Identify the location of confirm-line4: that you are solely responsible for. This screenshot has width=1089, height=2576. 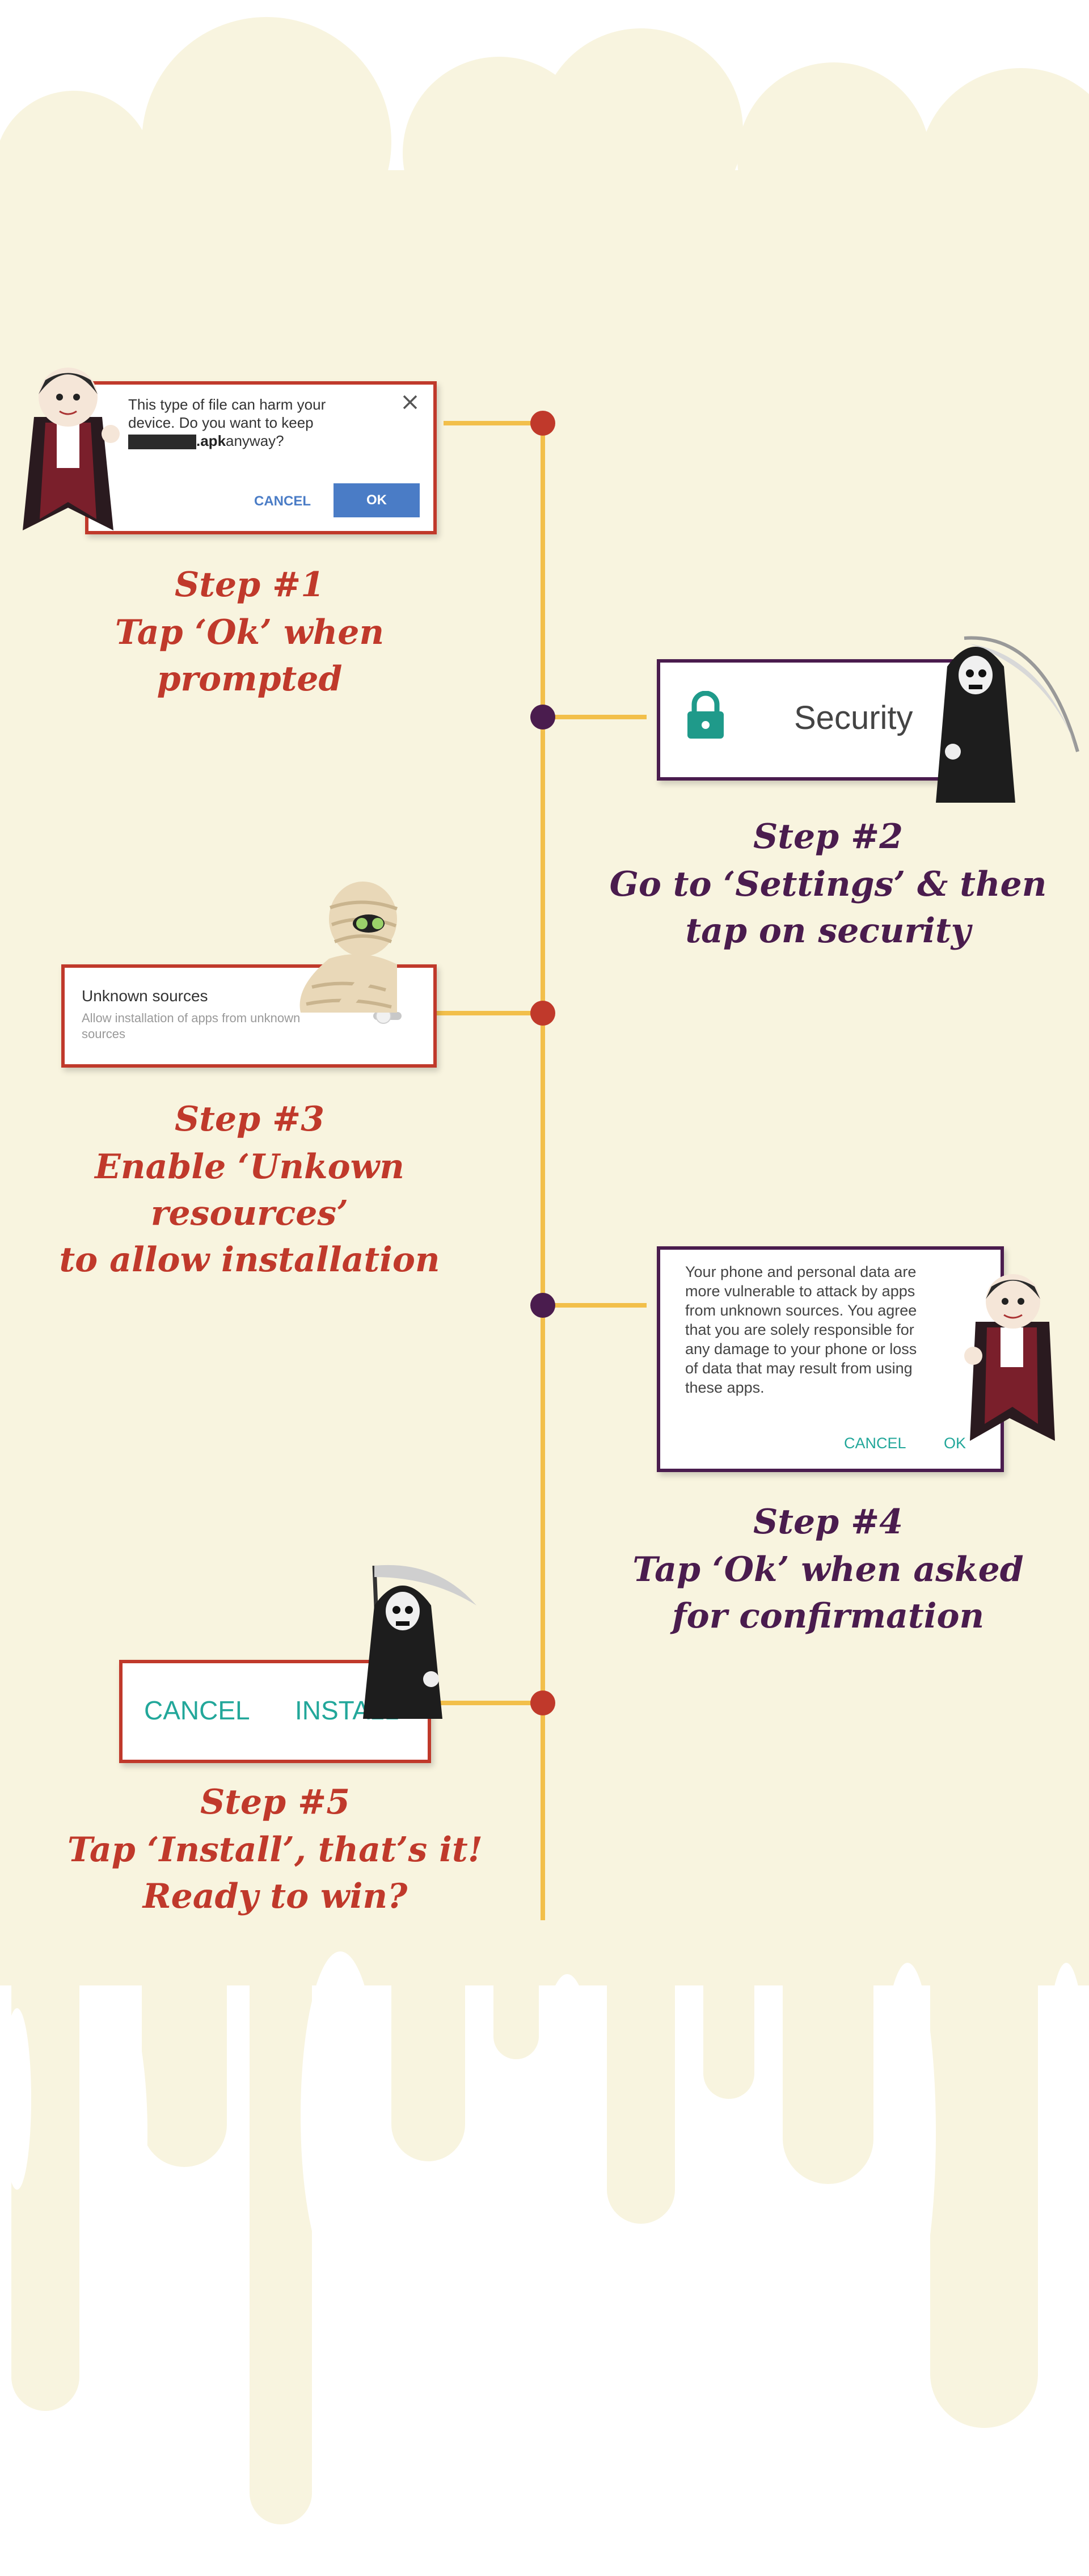
(799, 1329).